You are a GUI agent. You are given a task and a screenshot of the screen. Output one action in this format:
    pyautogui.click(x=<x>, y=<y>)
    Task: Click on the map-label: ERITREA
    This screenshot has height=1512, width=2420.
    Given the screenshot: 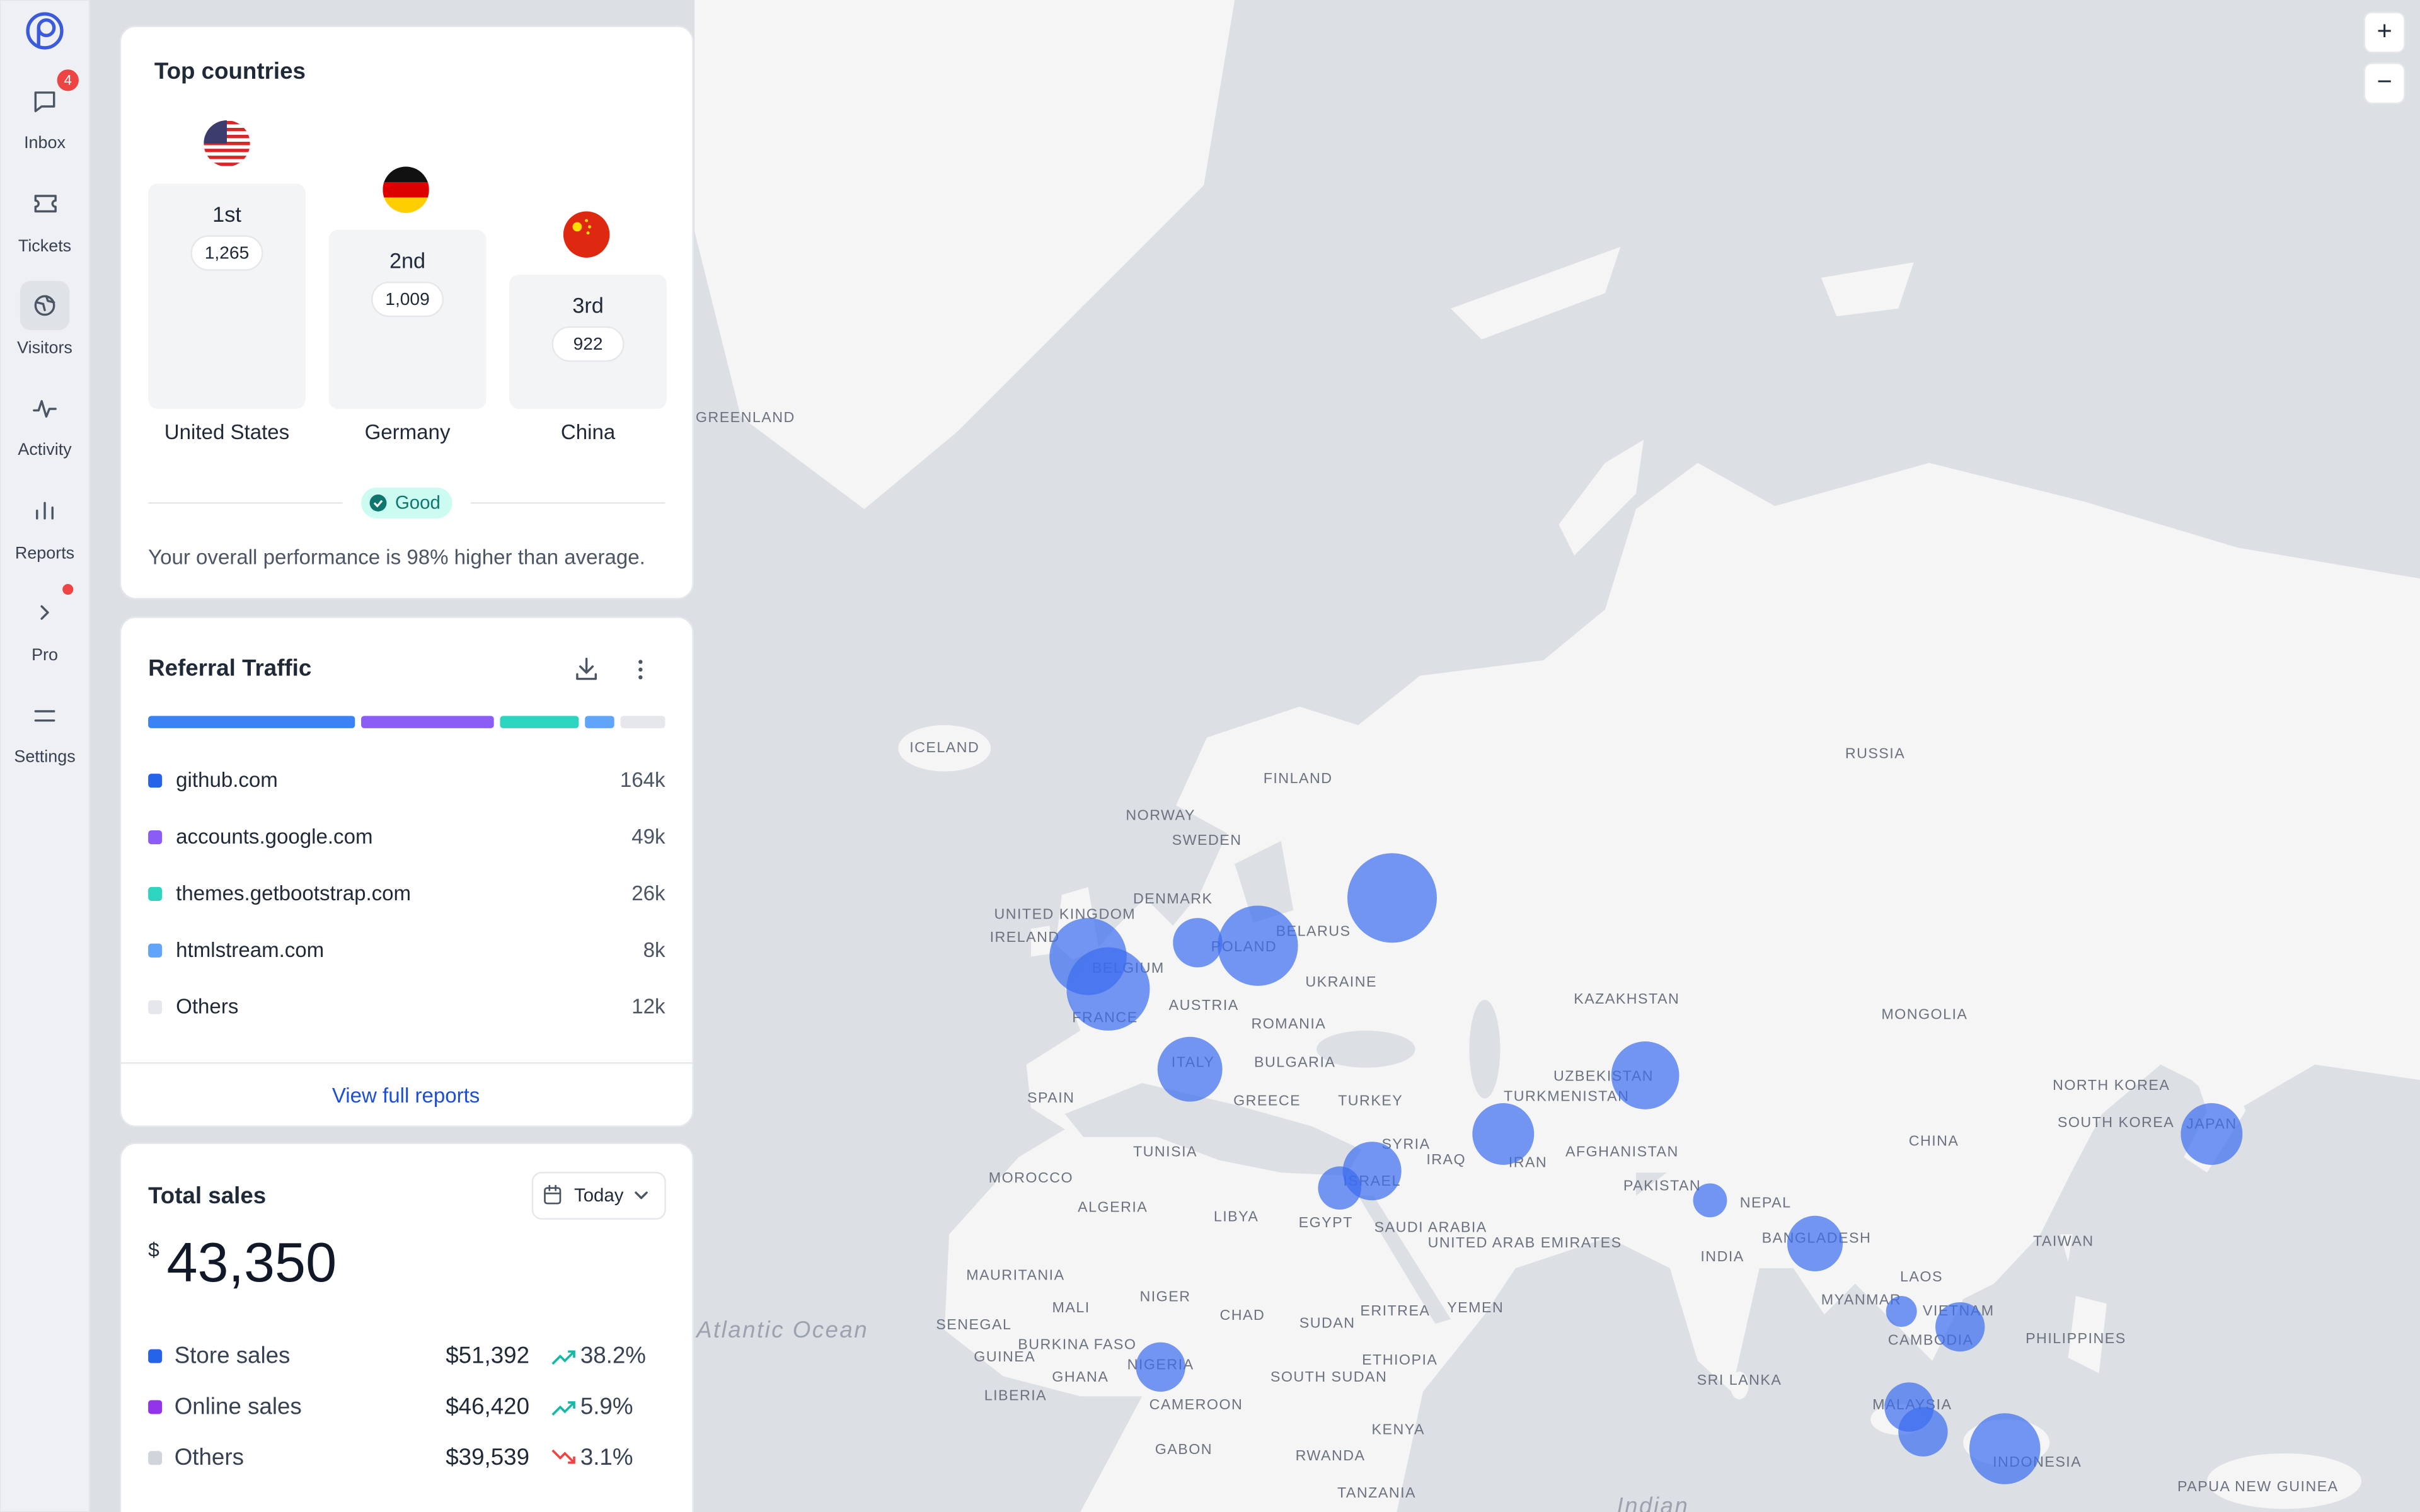 What is the action you would take?
    pyautogui.click(x=1395, y=1310)
    